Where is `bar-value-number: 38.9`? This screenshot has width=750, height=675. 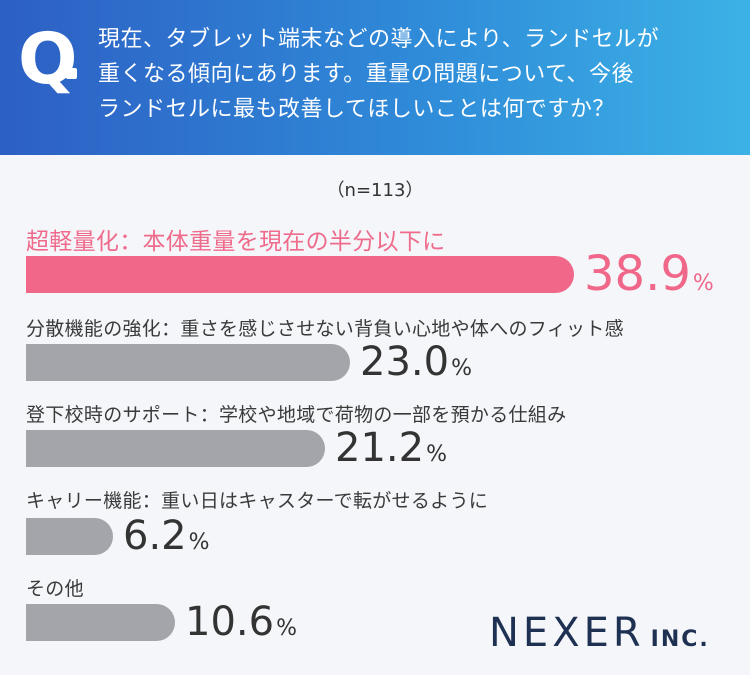
bar-value-number: 38.9 is located at coordinates (637, 274).